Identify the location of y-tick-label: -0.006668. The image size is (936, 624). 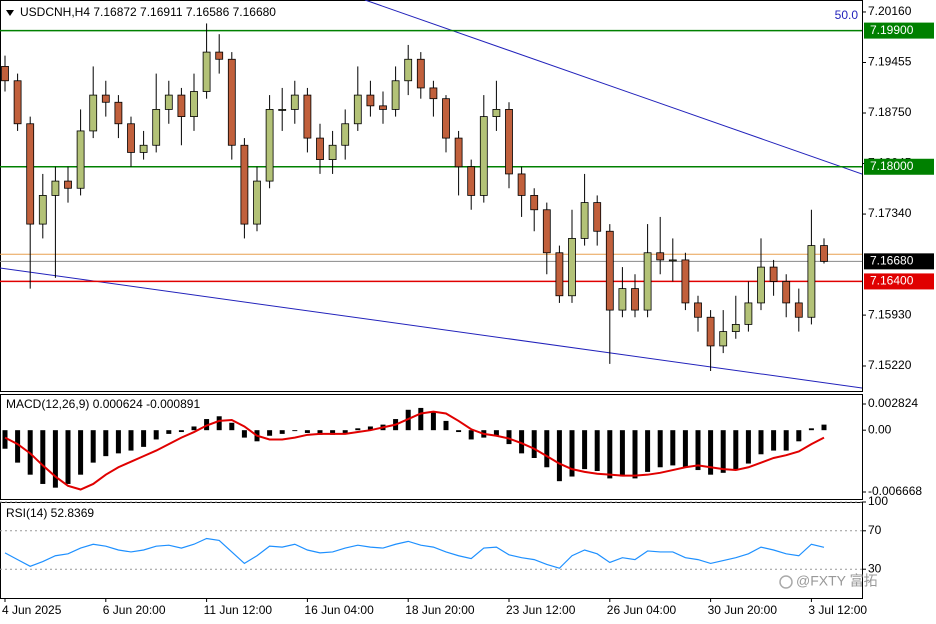
(895, 491).